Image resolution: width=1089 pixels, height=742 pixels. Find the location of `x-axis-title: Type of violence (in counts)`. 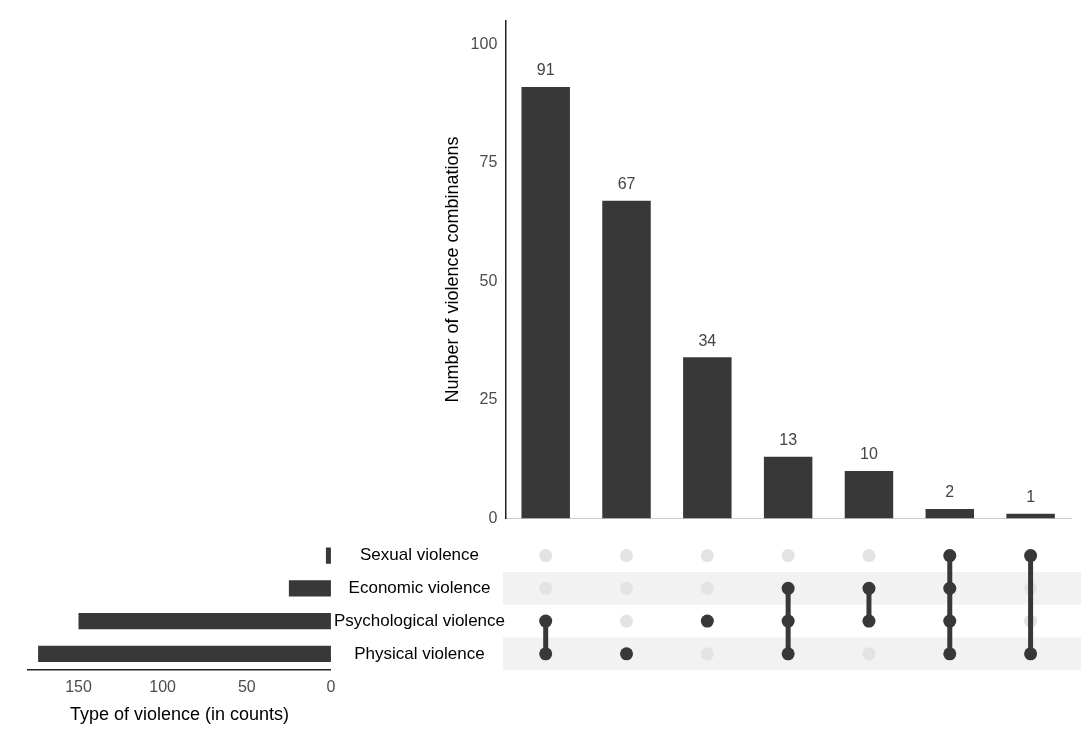

x-axis-title: Type of violence (in counts) is located at coordinates (179, 714).